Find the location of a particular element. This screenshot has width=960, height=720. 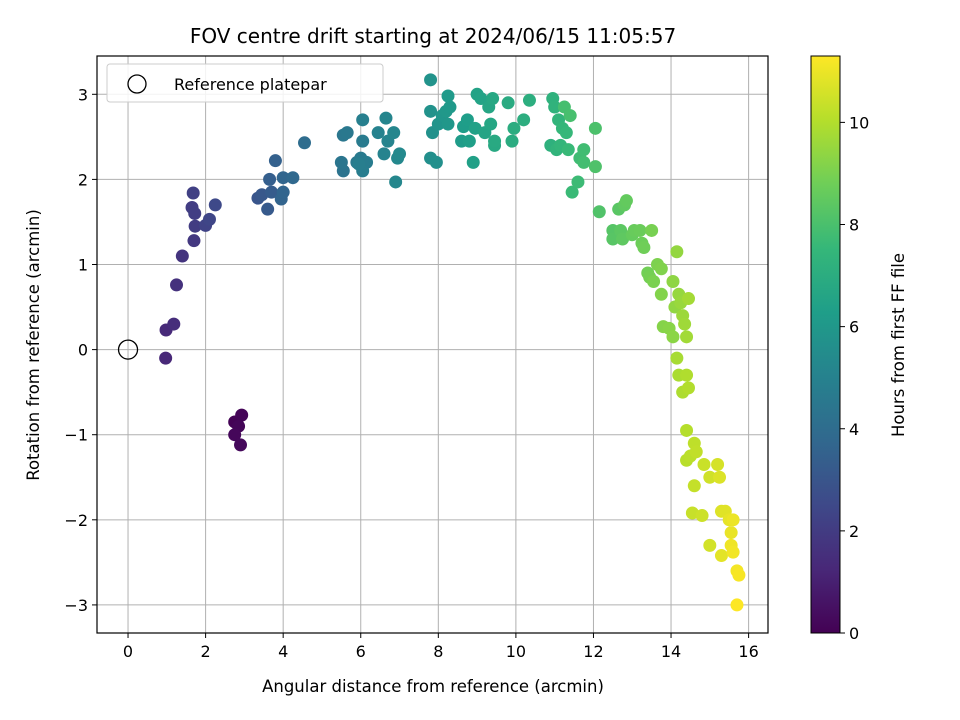

x-tick-label: 4 is located at coordinates (283, 651).